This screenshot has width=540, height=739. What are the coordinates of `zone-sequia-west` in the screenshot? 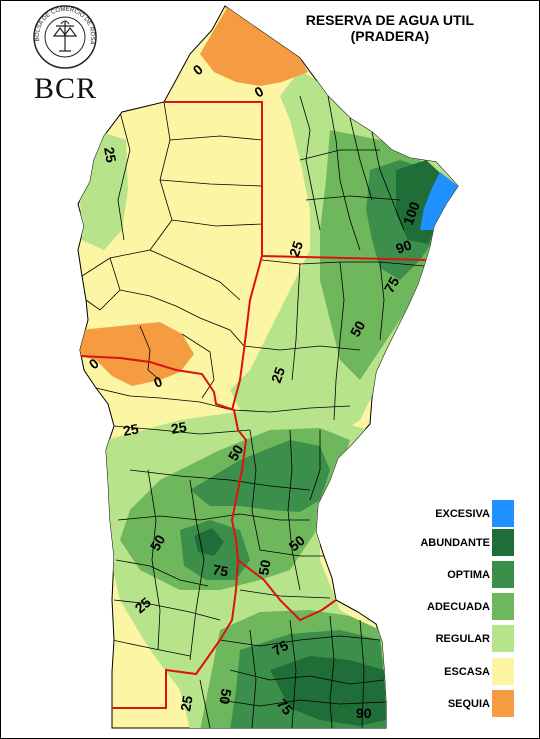 It's located at (137, 354).